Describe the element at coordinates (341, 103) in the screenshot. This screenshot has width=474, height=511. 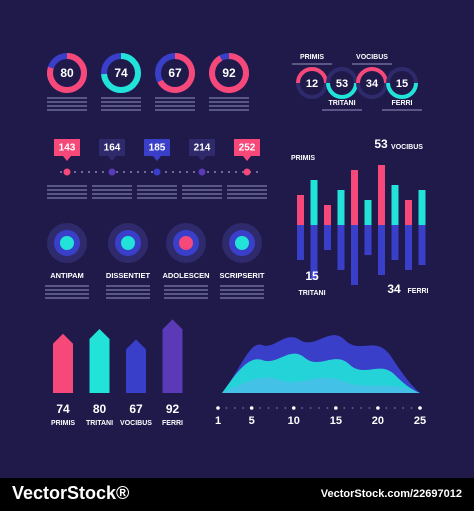
I see `ring-name: TRITANI` at that location.